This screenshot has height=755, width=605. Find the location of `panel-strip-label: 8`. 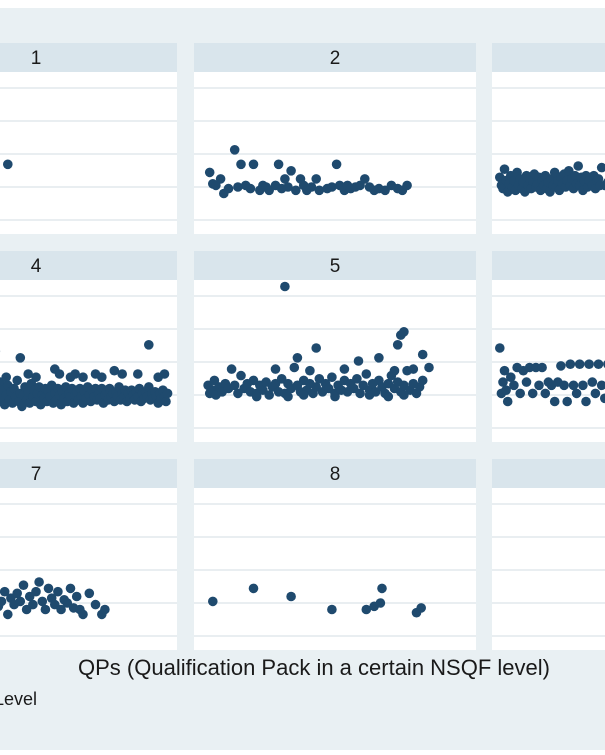

panel-strip-label: 8 is located at coordinates (335, 474).